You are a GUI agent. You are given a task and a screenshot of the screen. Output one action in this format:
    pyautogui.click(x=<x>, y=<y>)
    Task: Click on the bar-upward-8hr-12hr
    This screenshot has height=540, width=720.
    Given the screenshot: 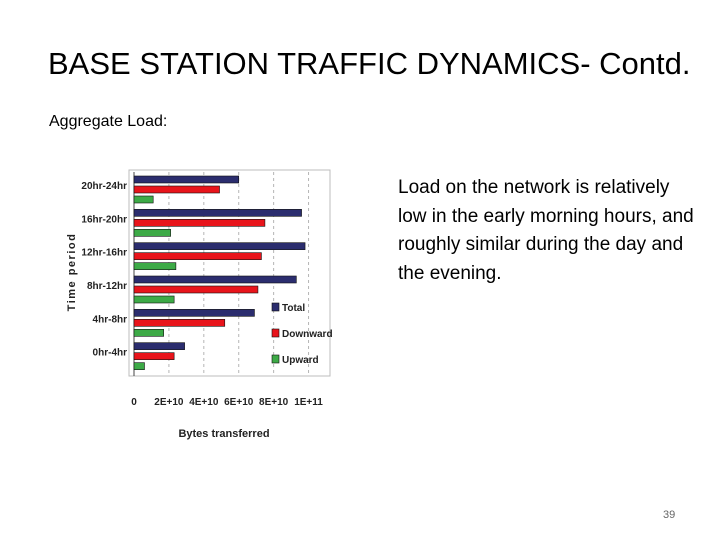 What is the action you would take?
    pyautogui.click(x=154, y=299)
    